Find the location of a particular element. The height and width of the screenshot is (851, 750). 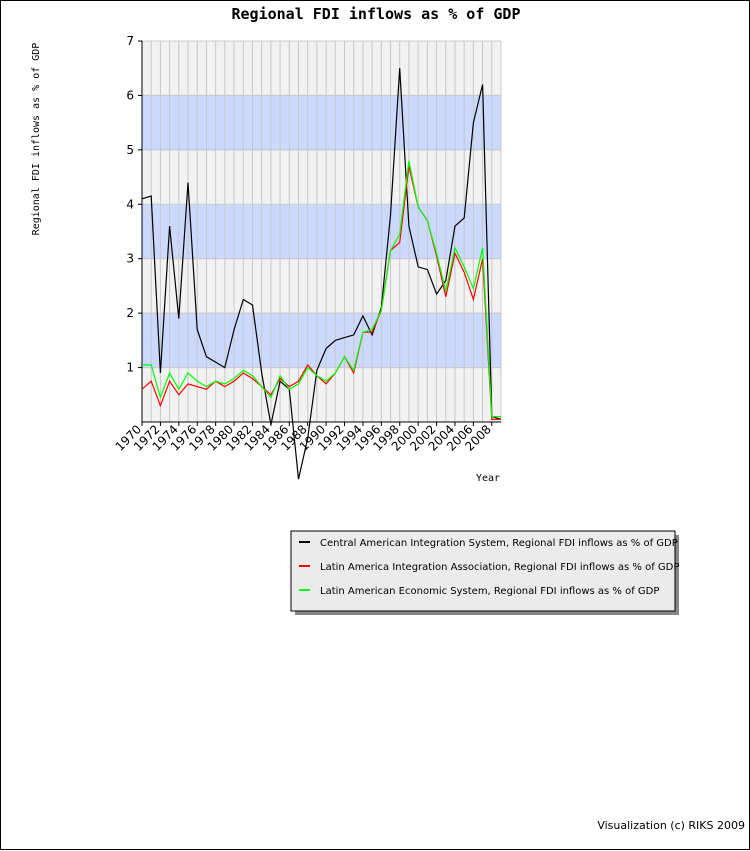

y-tick-label: 5 is located at coordinates (130, 150).